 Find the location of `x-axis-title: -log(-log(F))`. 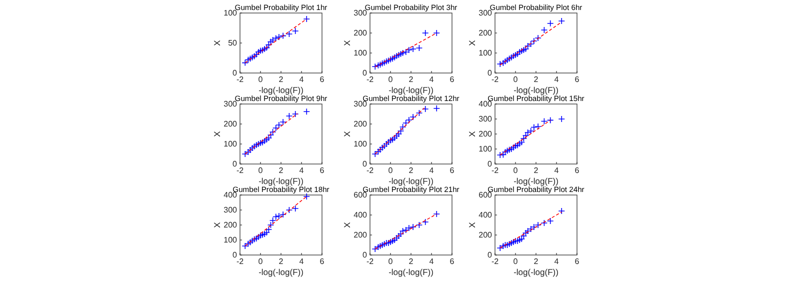

x-axis-title: -log(-log(F)) is located at coordinates (411, 90).